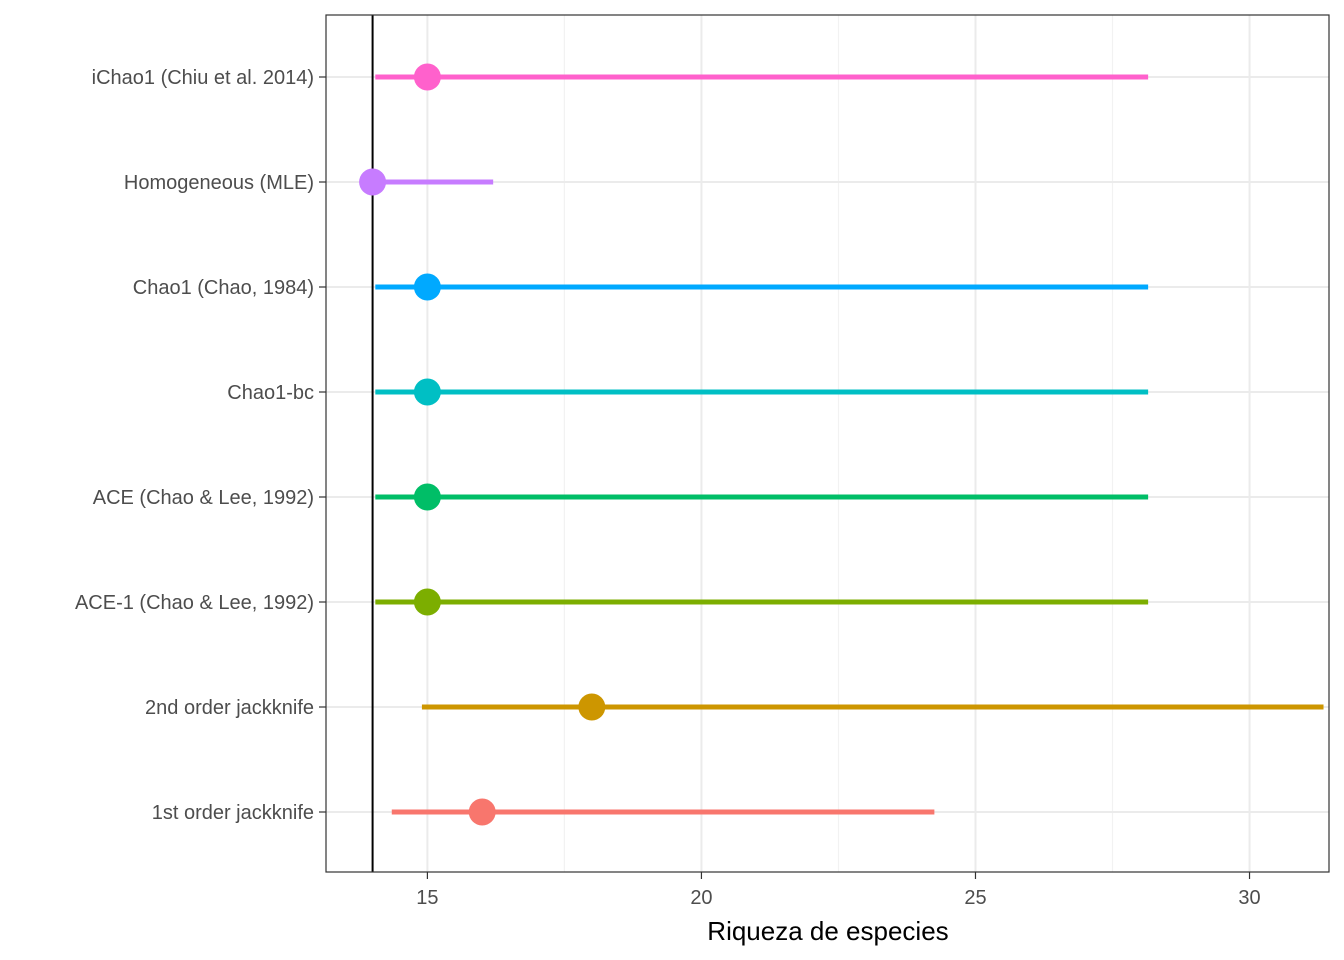 The image size is (1344, 960). Describe the element at coordinates (219, 183) in the screenshot. I see `y-tick-label: Homogeneous (MLE)` at that location.